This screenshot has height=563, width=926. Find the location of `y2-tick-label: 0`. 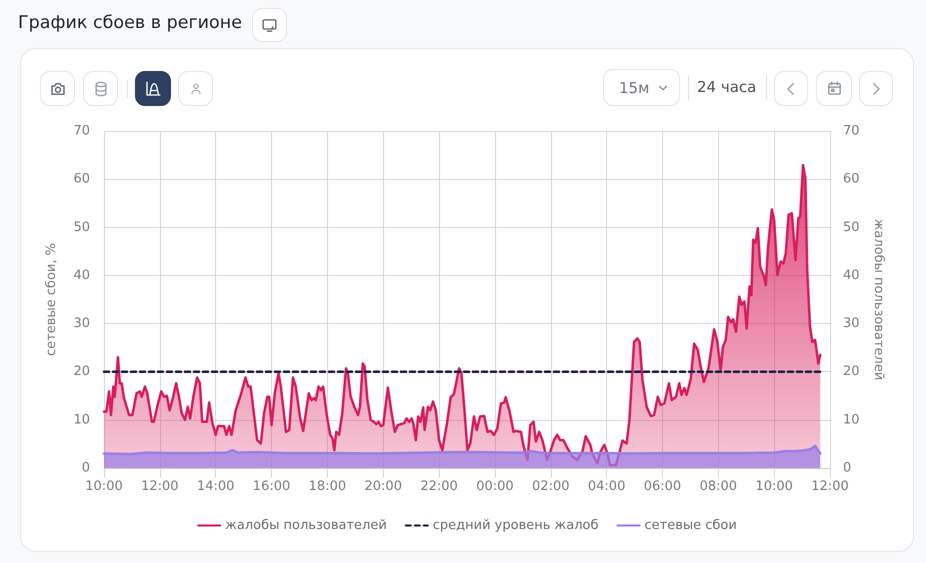

y2-tick-label: 0 is located at coordinates (847, 468).